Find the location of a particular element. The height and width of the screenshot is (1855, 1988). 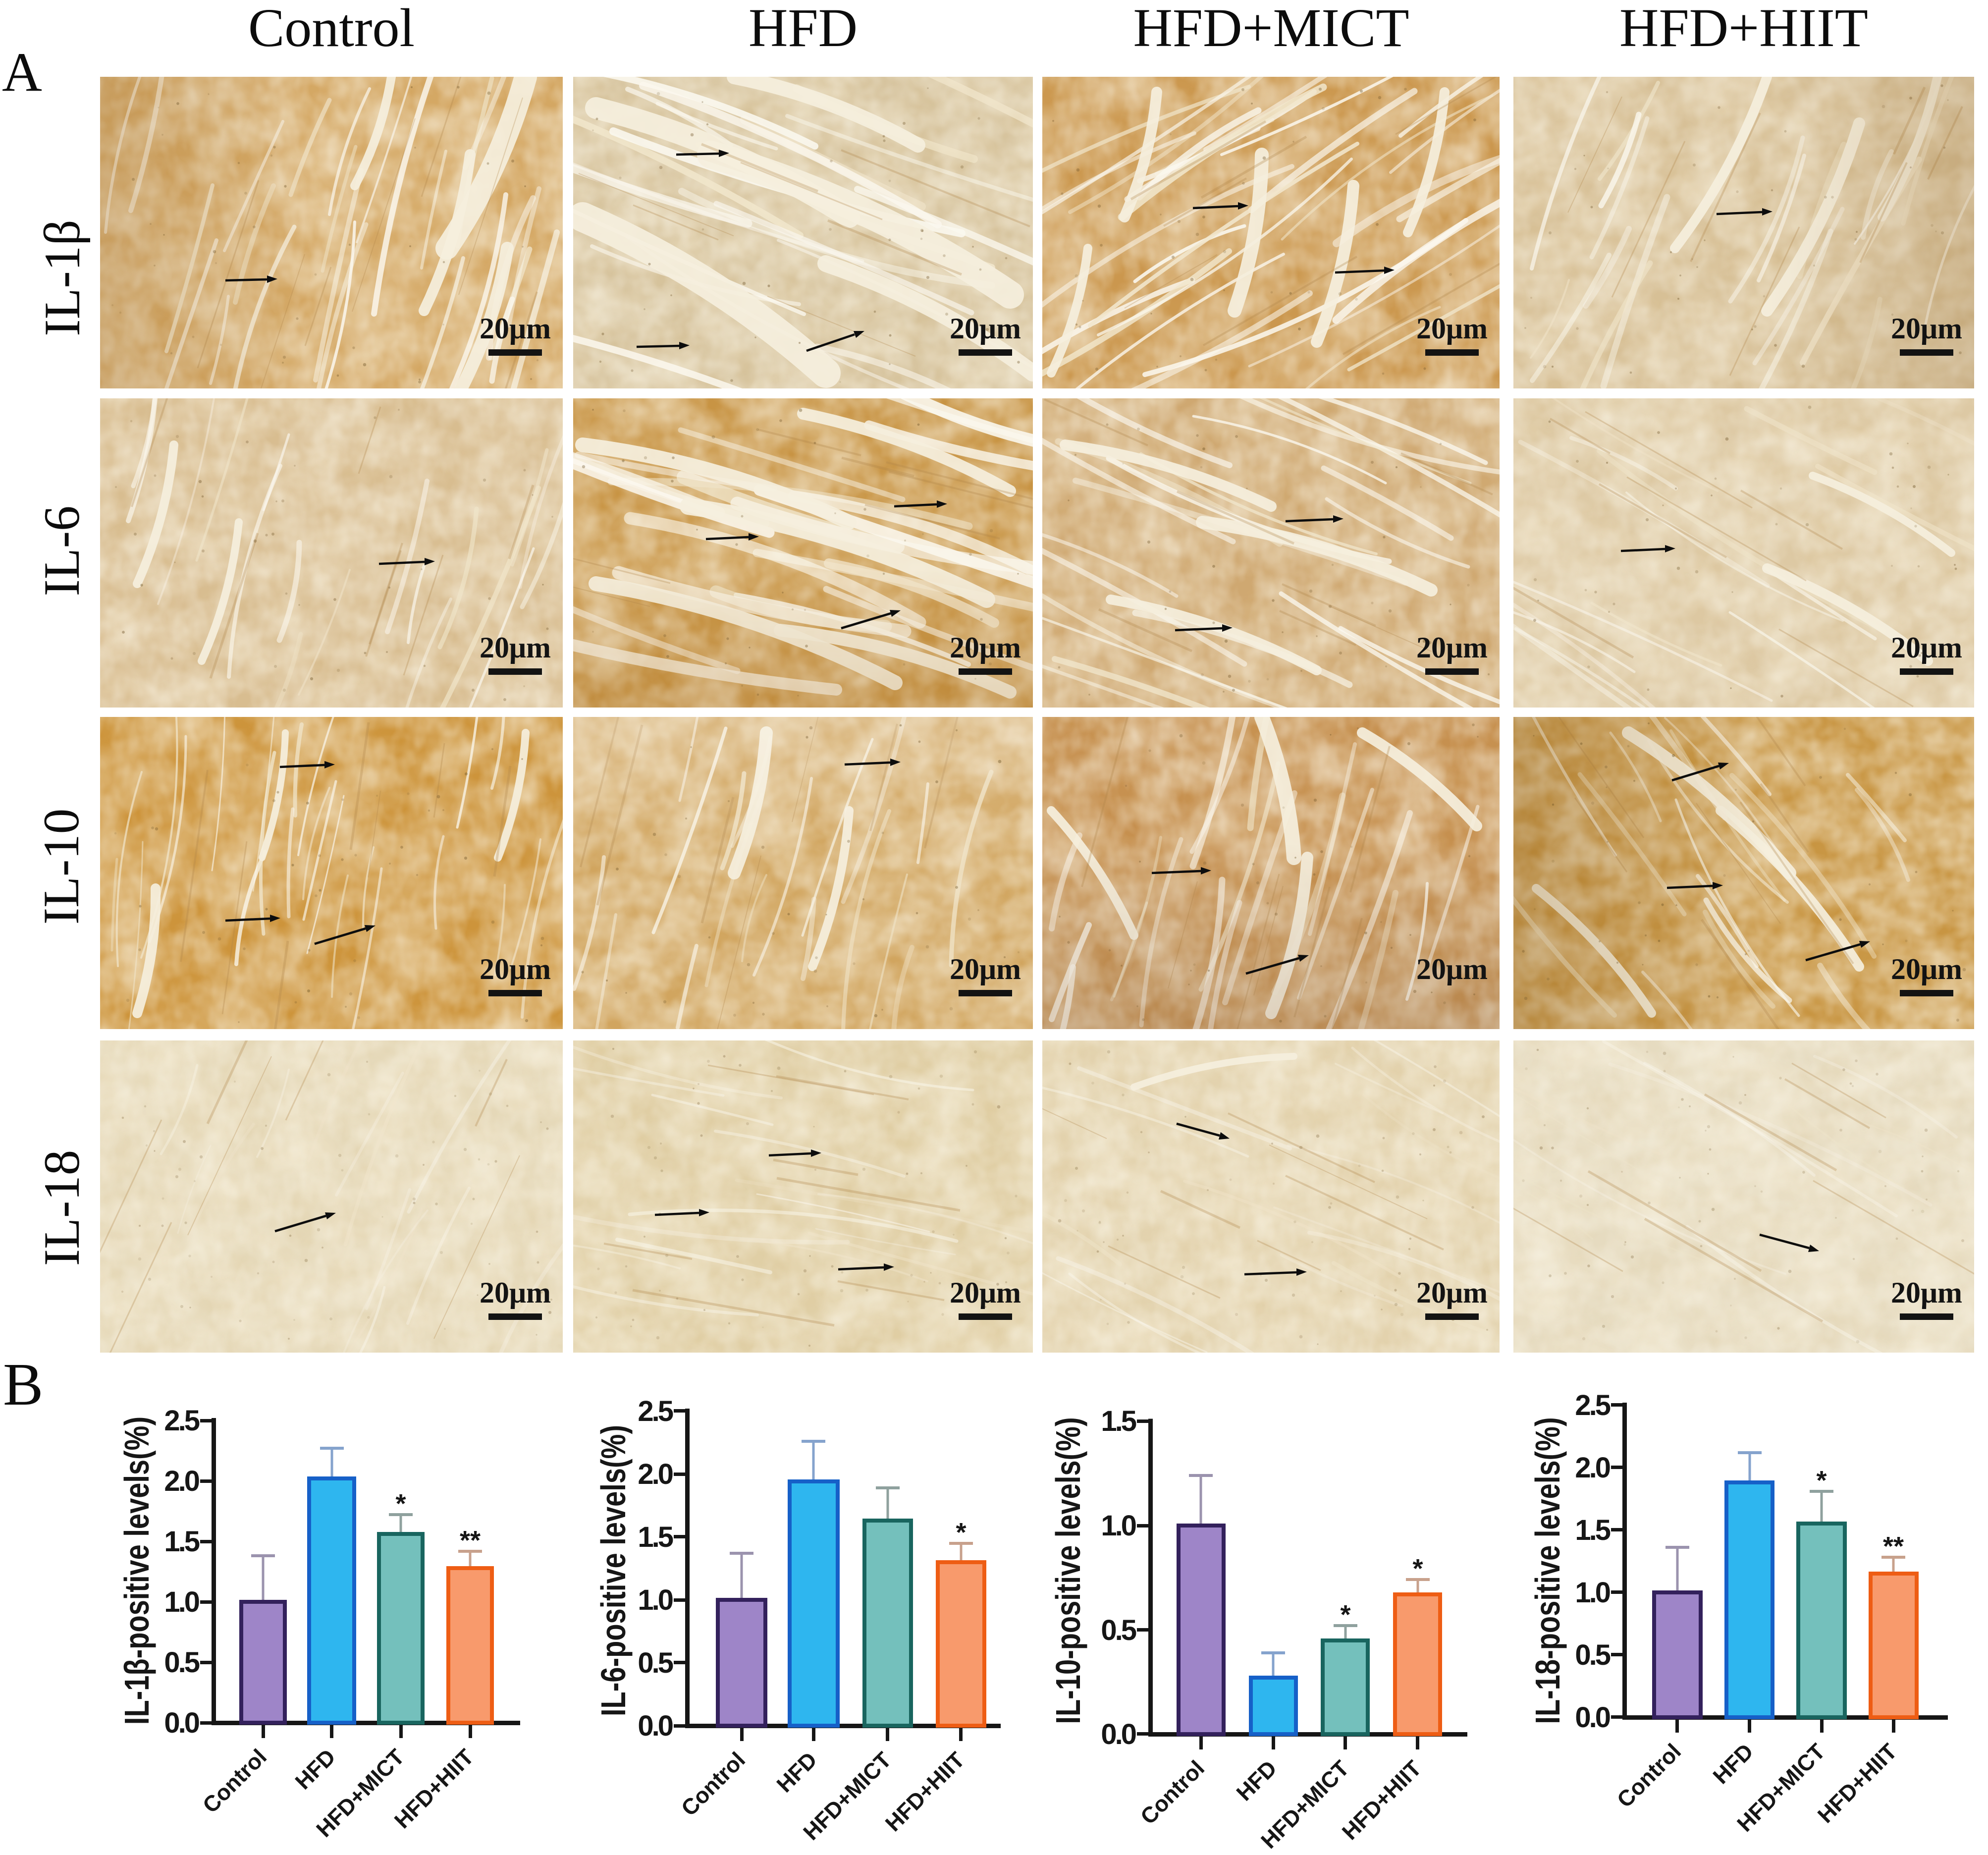

svg-text: HFD+HIIT is located at coordinates (1743, 29).